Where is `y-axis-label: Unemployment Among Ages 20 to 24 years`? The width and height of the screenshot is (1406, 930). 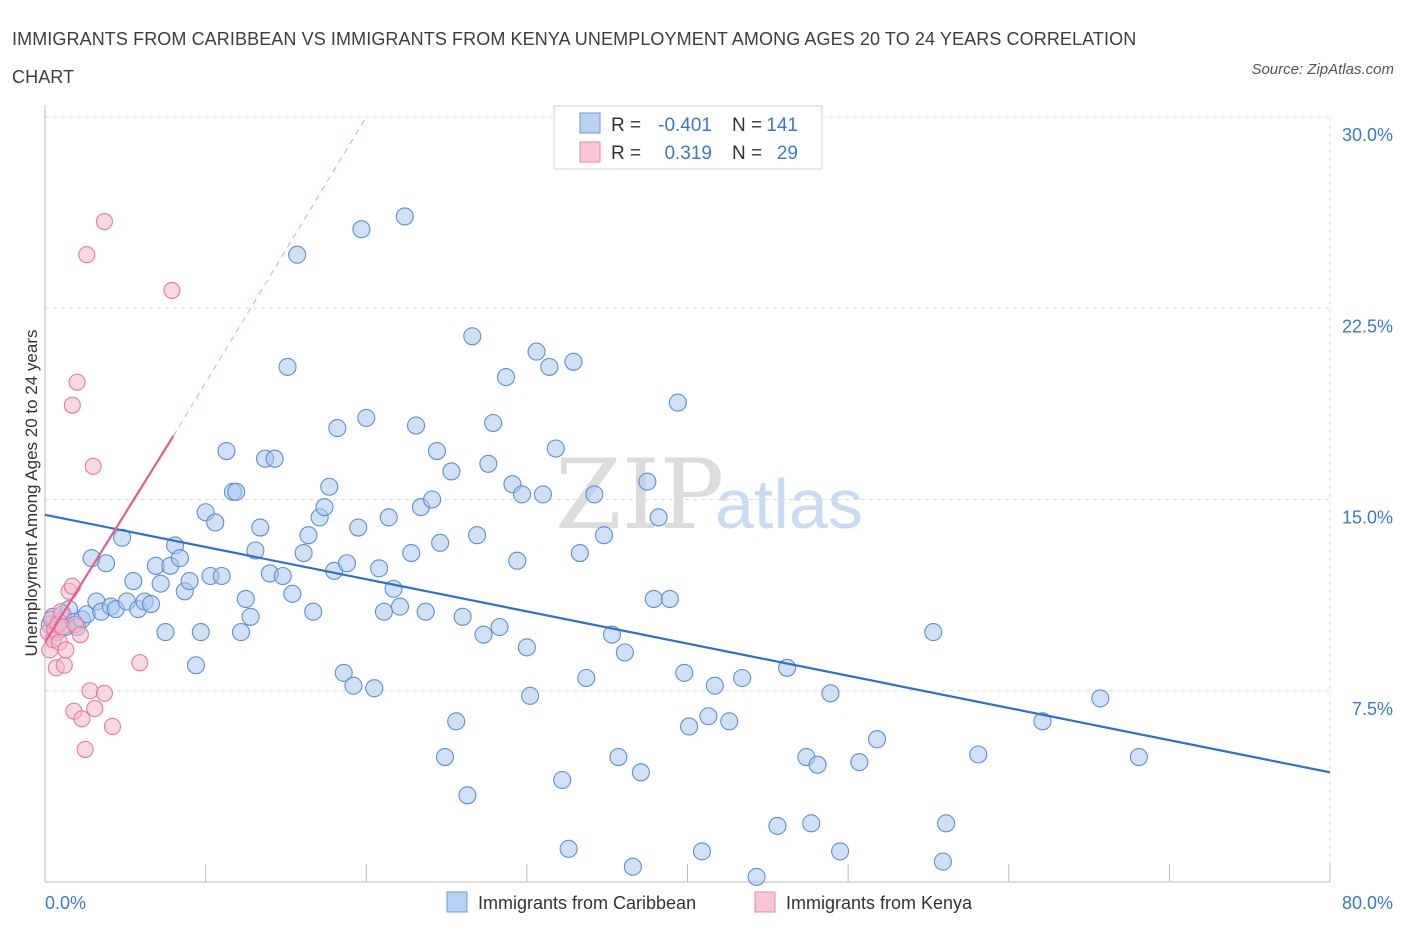 y-axis-label: Unemployment Among Ages 20 to 24 years is located at coordinates (31, 493).